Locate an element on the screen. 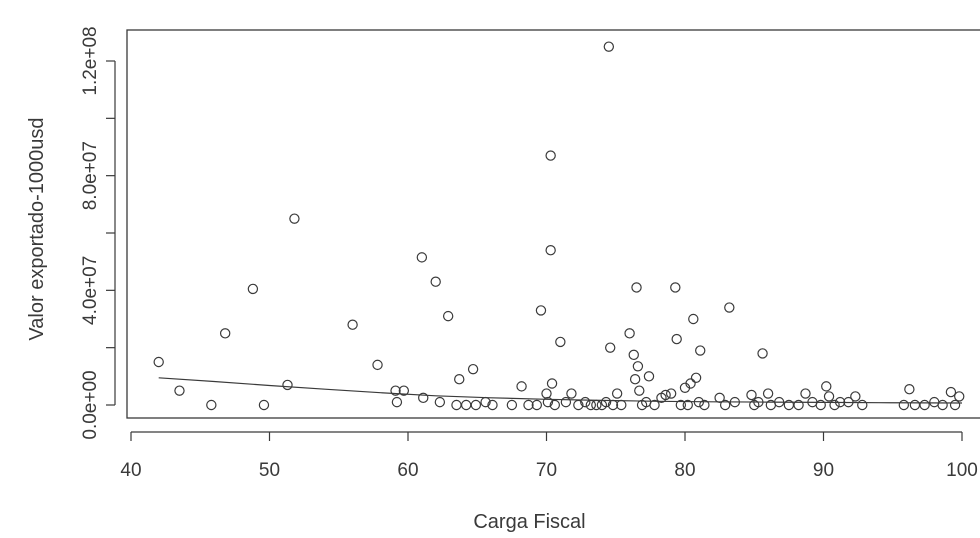 This screenshot has height=538, width=980. y-tick-label: 4.0e+07 is located at coordinates (90, 290).